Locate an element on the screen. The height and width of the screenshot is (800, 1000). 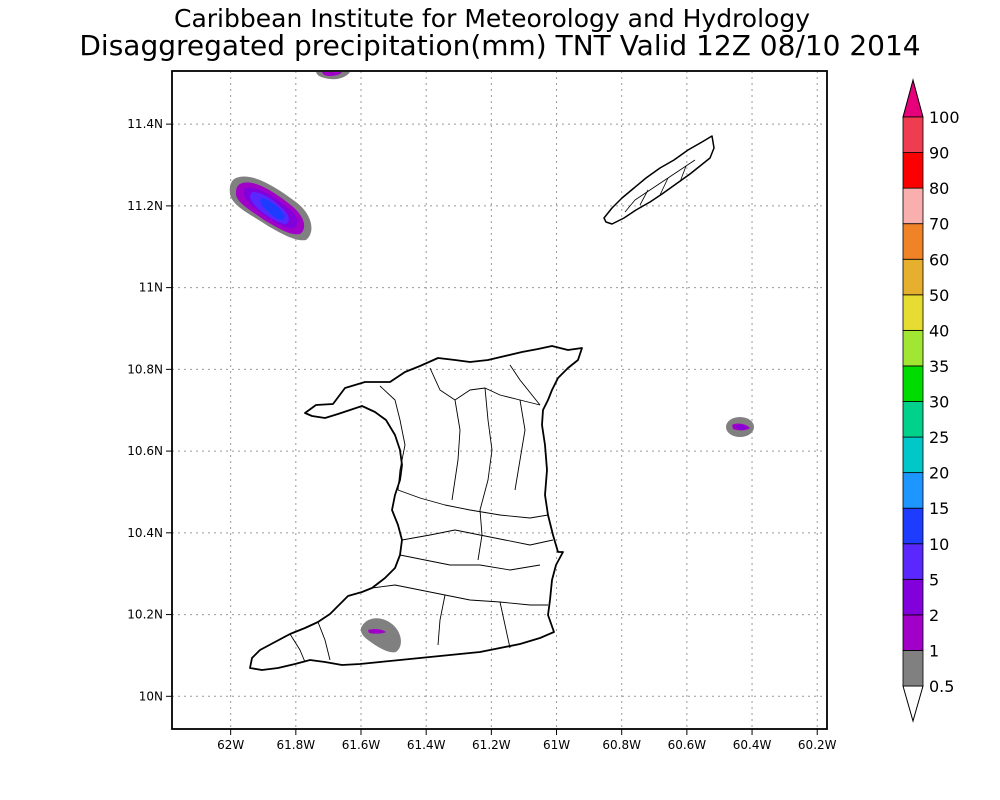
precip-cell-south is located at coordinates (380, 635).